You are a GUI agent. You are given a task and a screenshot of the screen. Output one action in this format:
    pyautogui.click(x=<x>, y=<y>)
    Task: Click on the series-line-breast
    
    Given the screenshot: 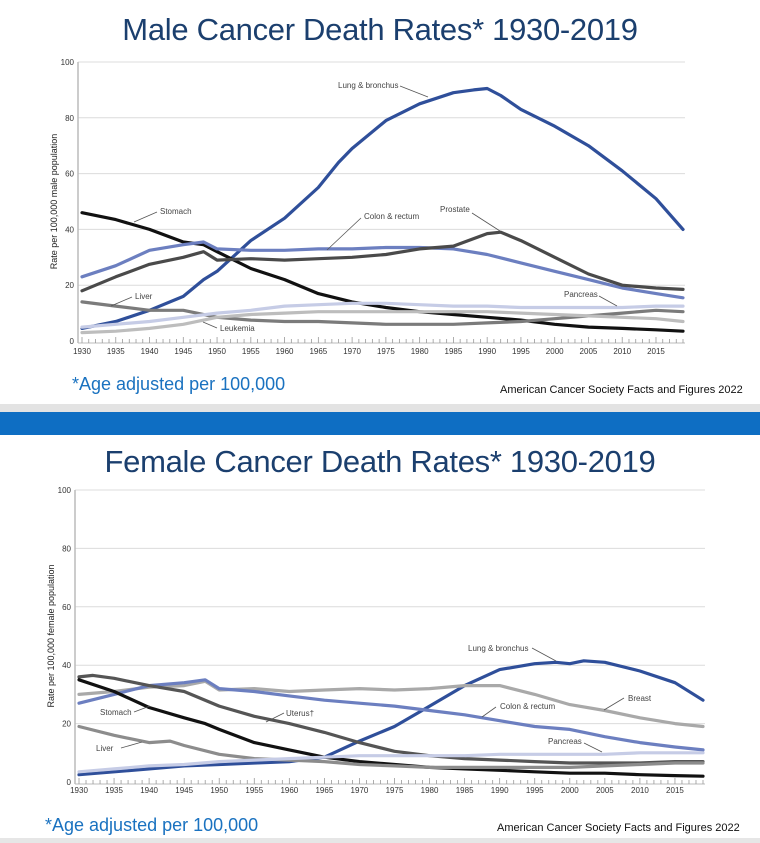 What is the action you would take?
    pyautogui.click(x=391, y=704)
    